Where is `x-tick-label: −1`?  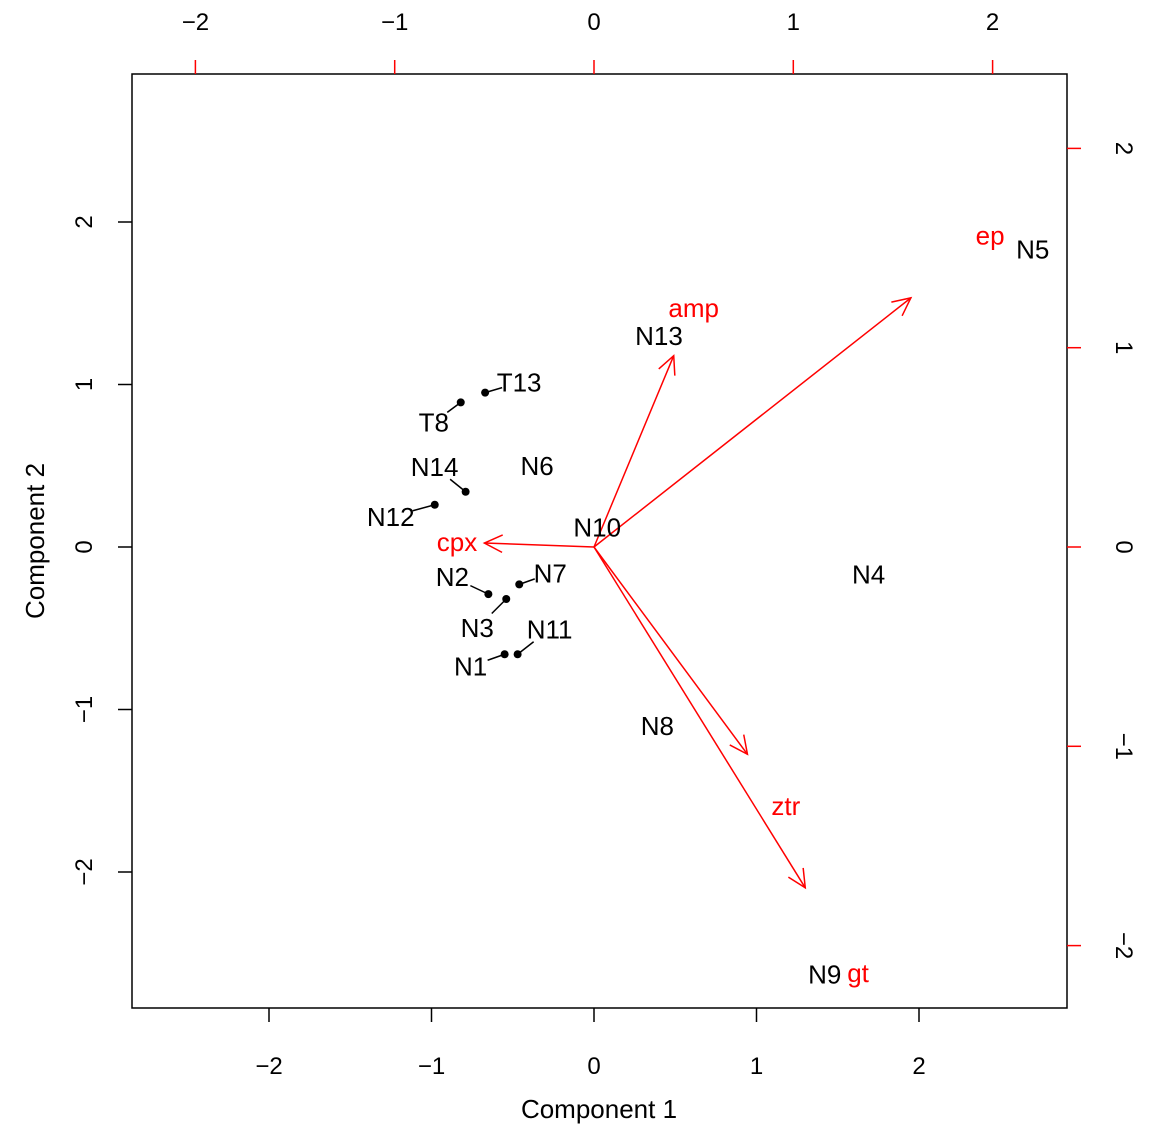 x-tick-label: −1 is located at coordinates (431, 1066).